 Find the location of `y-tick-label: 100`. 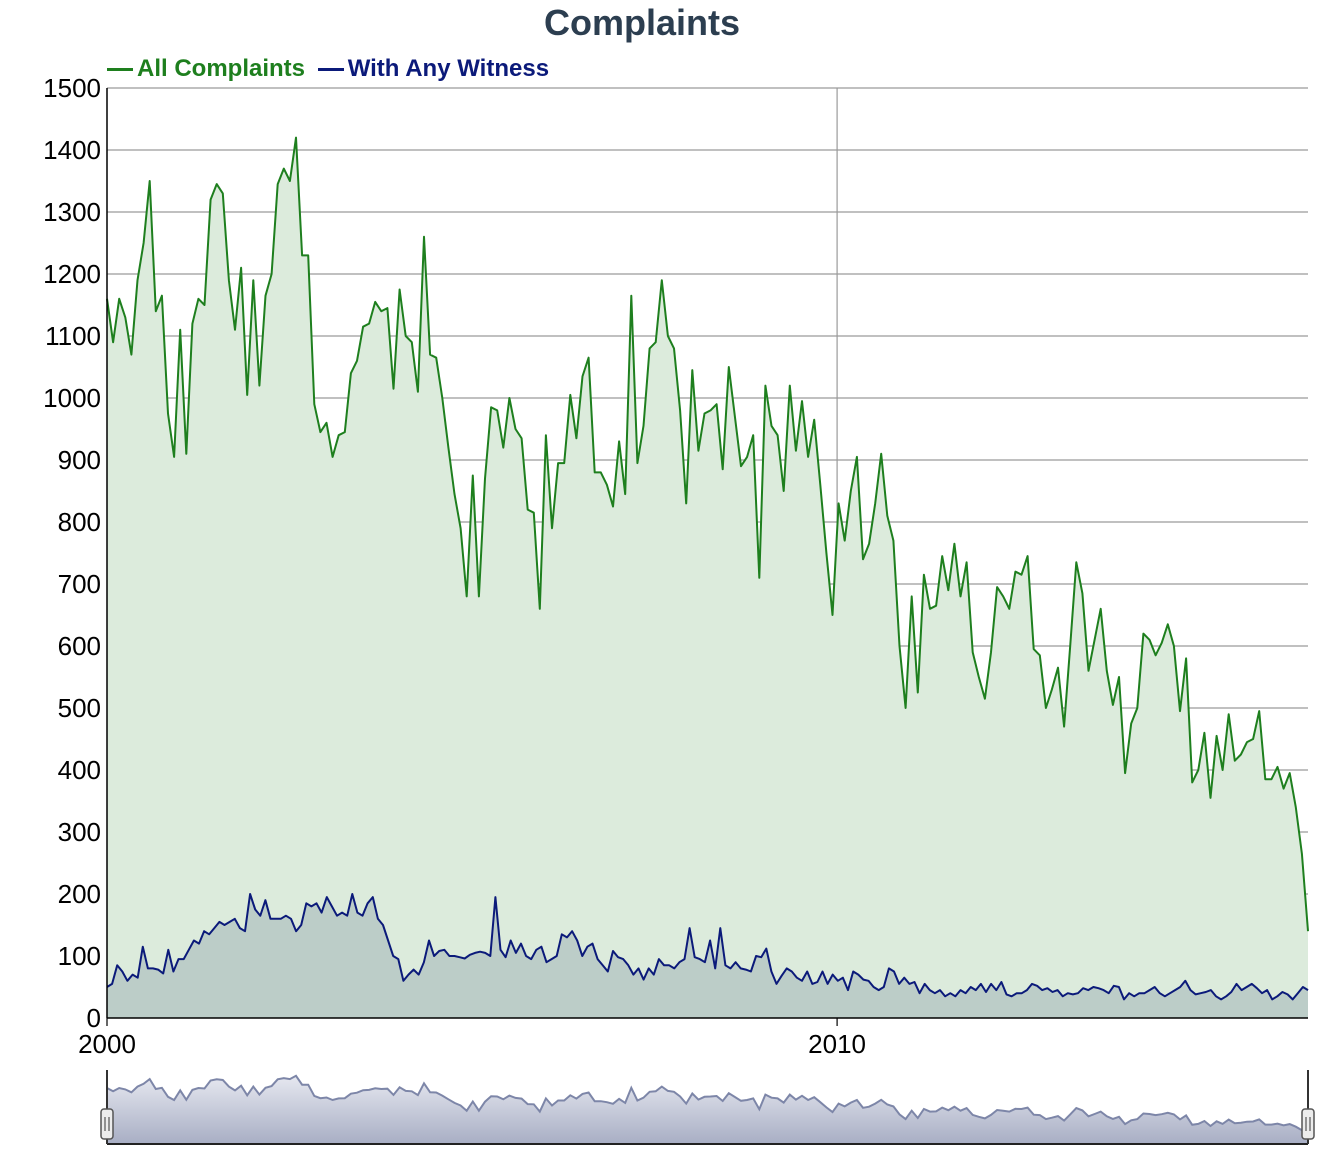

y-tick-label: 100 is located at coordinates (79, 956).